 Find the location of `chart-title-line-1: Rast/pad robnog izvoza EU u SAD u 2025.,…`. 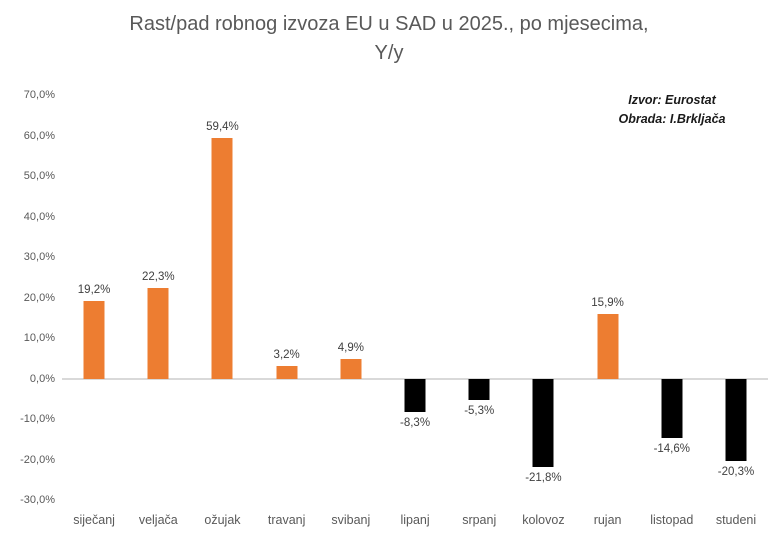

chart-title-line-1: Rast/pad robnog izvoza EU u SAD u 2025.,… is located at coordinates (389, 24).